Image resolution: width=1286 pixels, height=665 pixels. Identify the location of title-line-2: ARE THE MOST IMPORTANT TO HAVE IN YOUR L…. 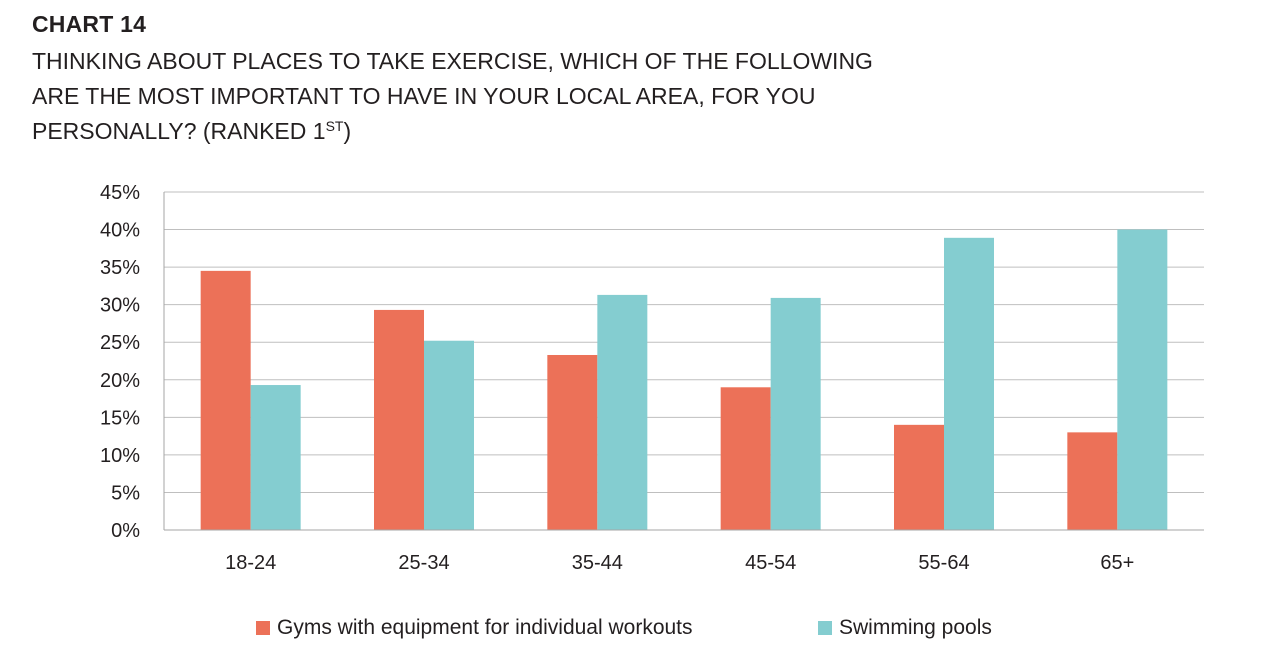
(424, 96).